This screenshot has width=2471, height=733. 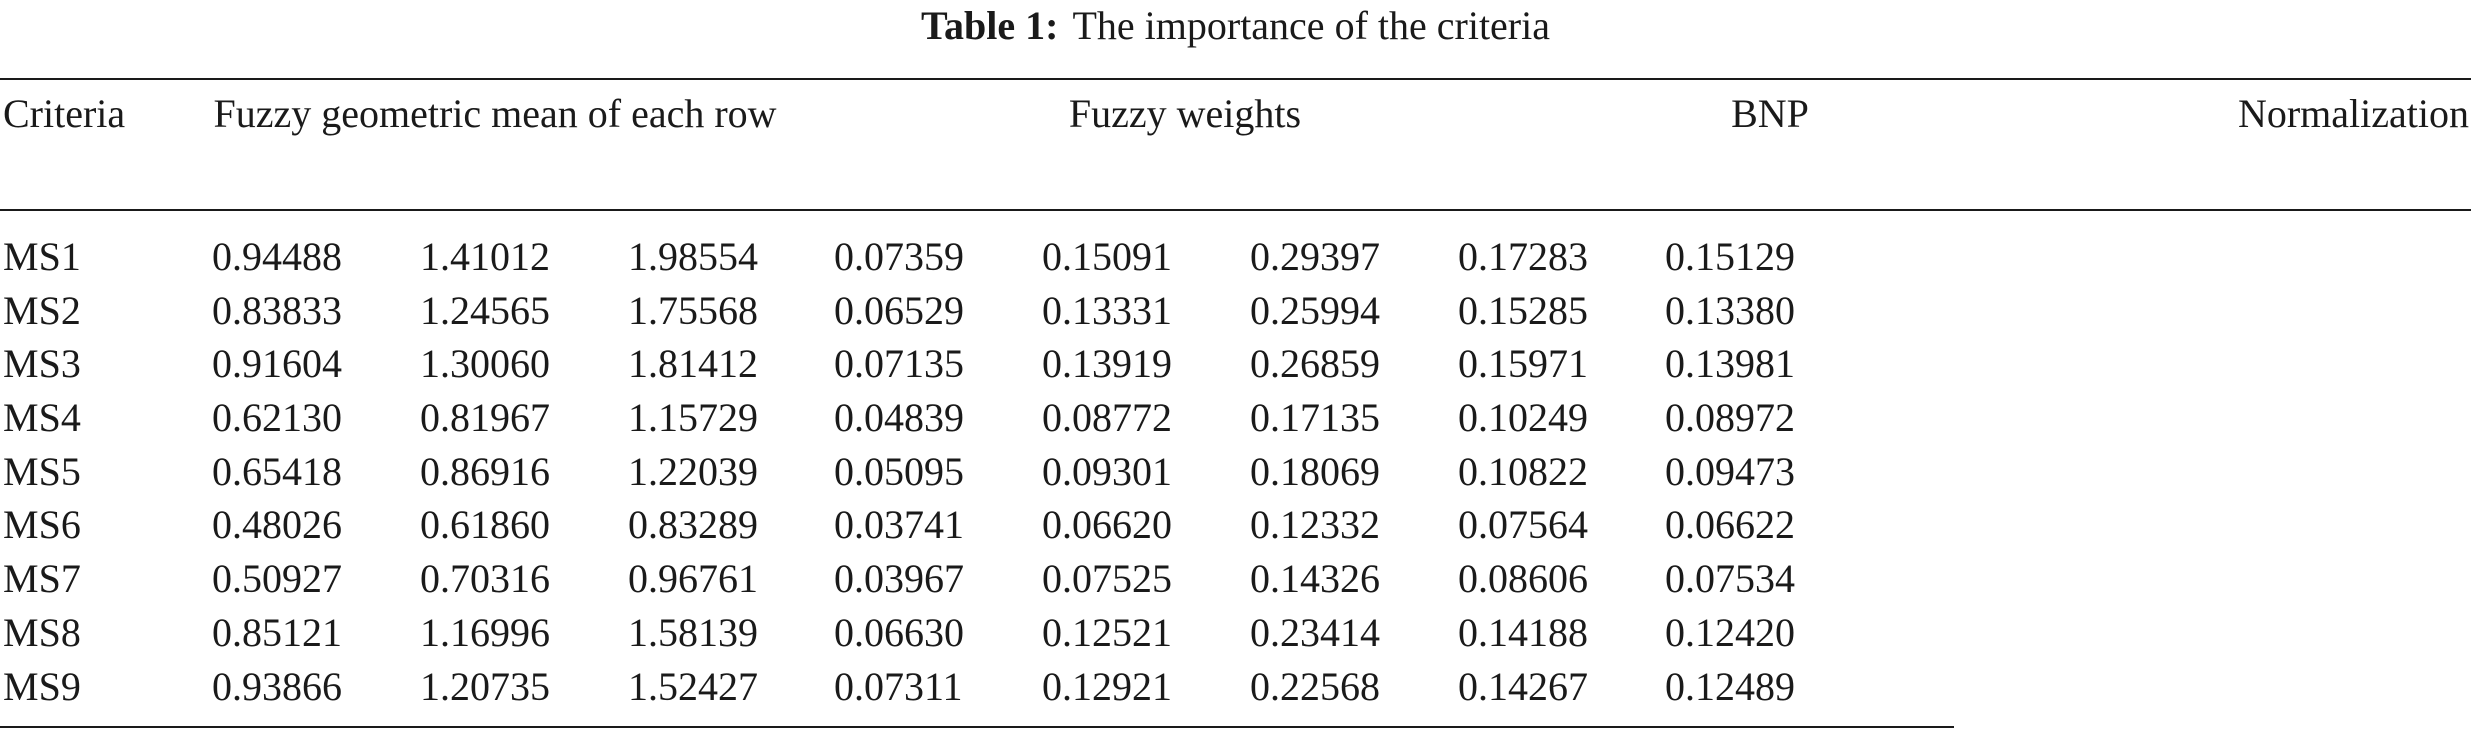 I want to click on value-cell: 0.12921, so click(x=1107, y=686).